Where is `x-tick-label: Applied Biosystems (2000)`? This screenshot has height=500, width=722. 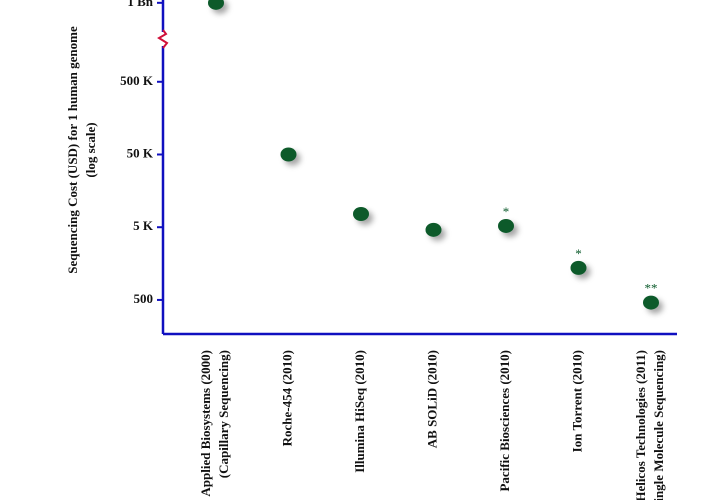 x-tick-label: Applied Biosystems (2000) is located at coordinates (205, 423).